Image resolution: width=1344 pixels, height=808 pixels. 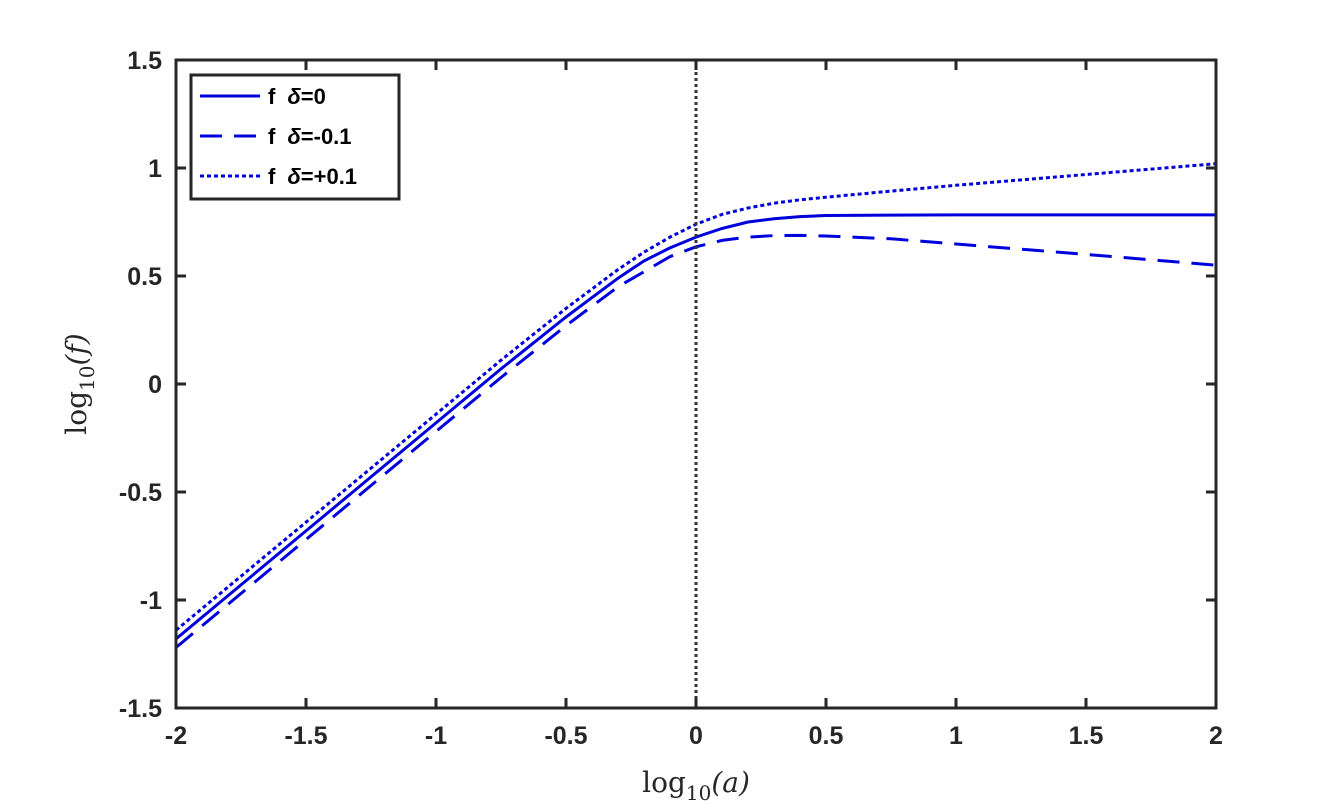 What do you see at coordinates (155, 385) in the screenshot?
I see `y-tick-label: 0` at bounding box center [155, 385].